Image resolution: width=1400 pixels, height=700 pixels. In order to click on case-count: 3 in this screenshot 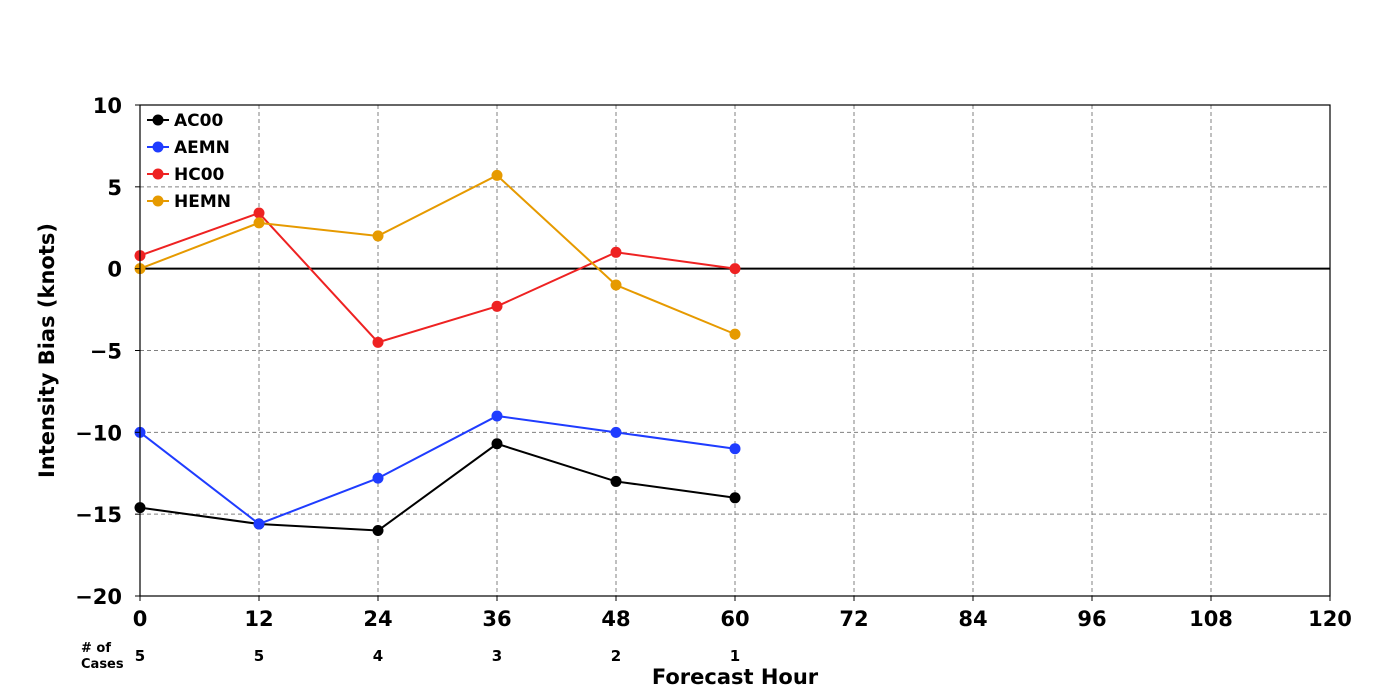, I will do `click(497, 656)`.